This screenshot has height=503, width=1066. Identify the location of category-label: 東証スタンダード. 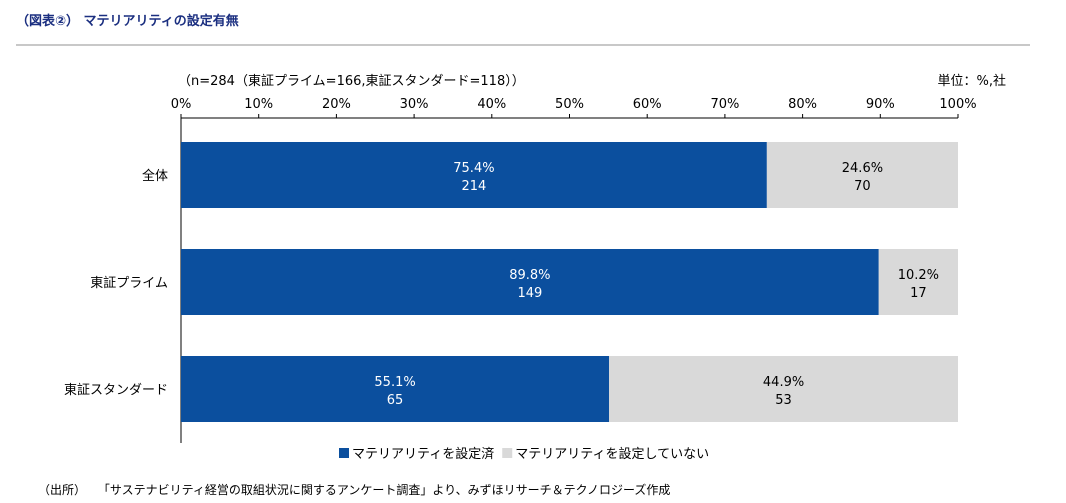
(116, 390).